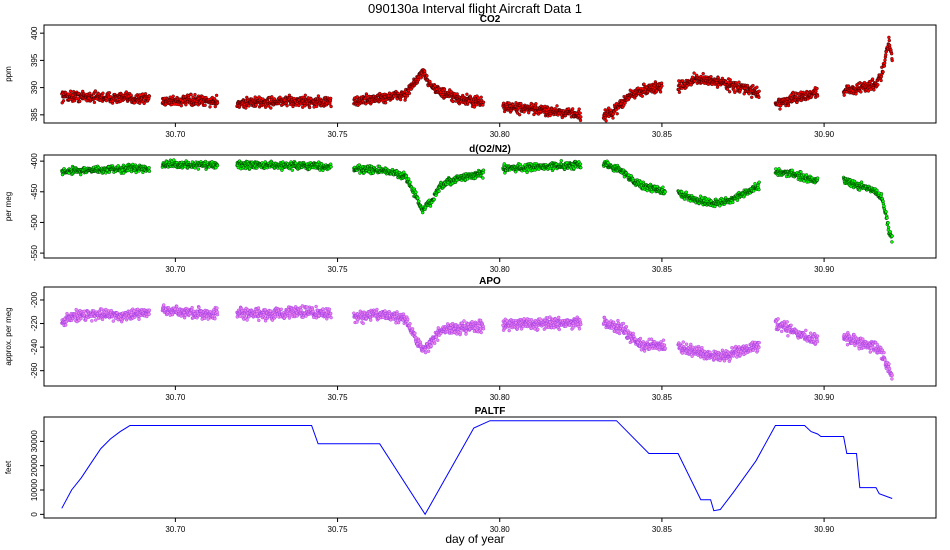 Image resolution: width=950 pixels, height=550 pixels. What do you see at coordinates (8, 74) in the screenshot?
I see `y-axis-label: ppm` at bounding box center [8, 74].